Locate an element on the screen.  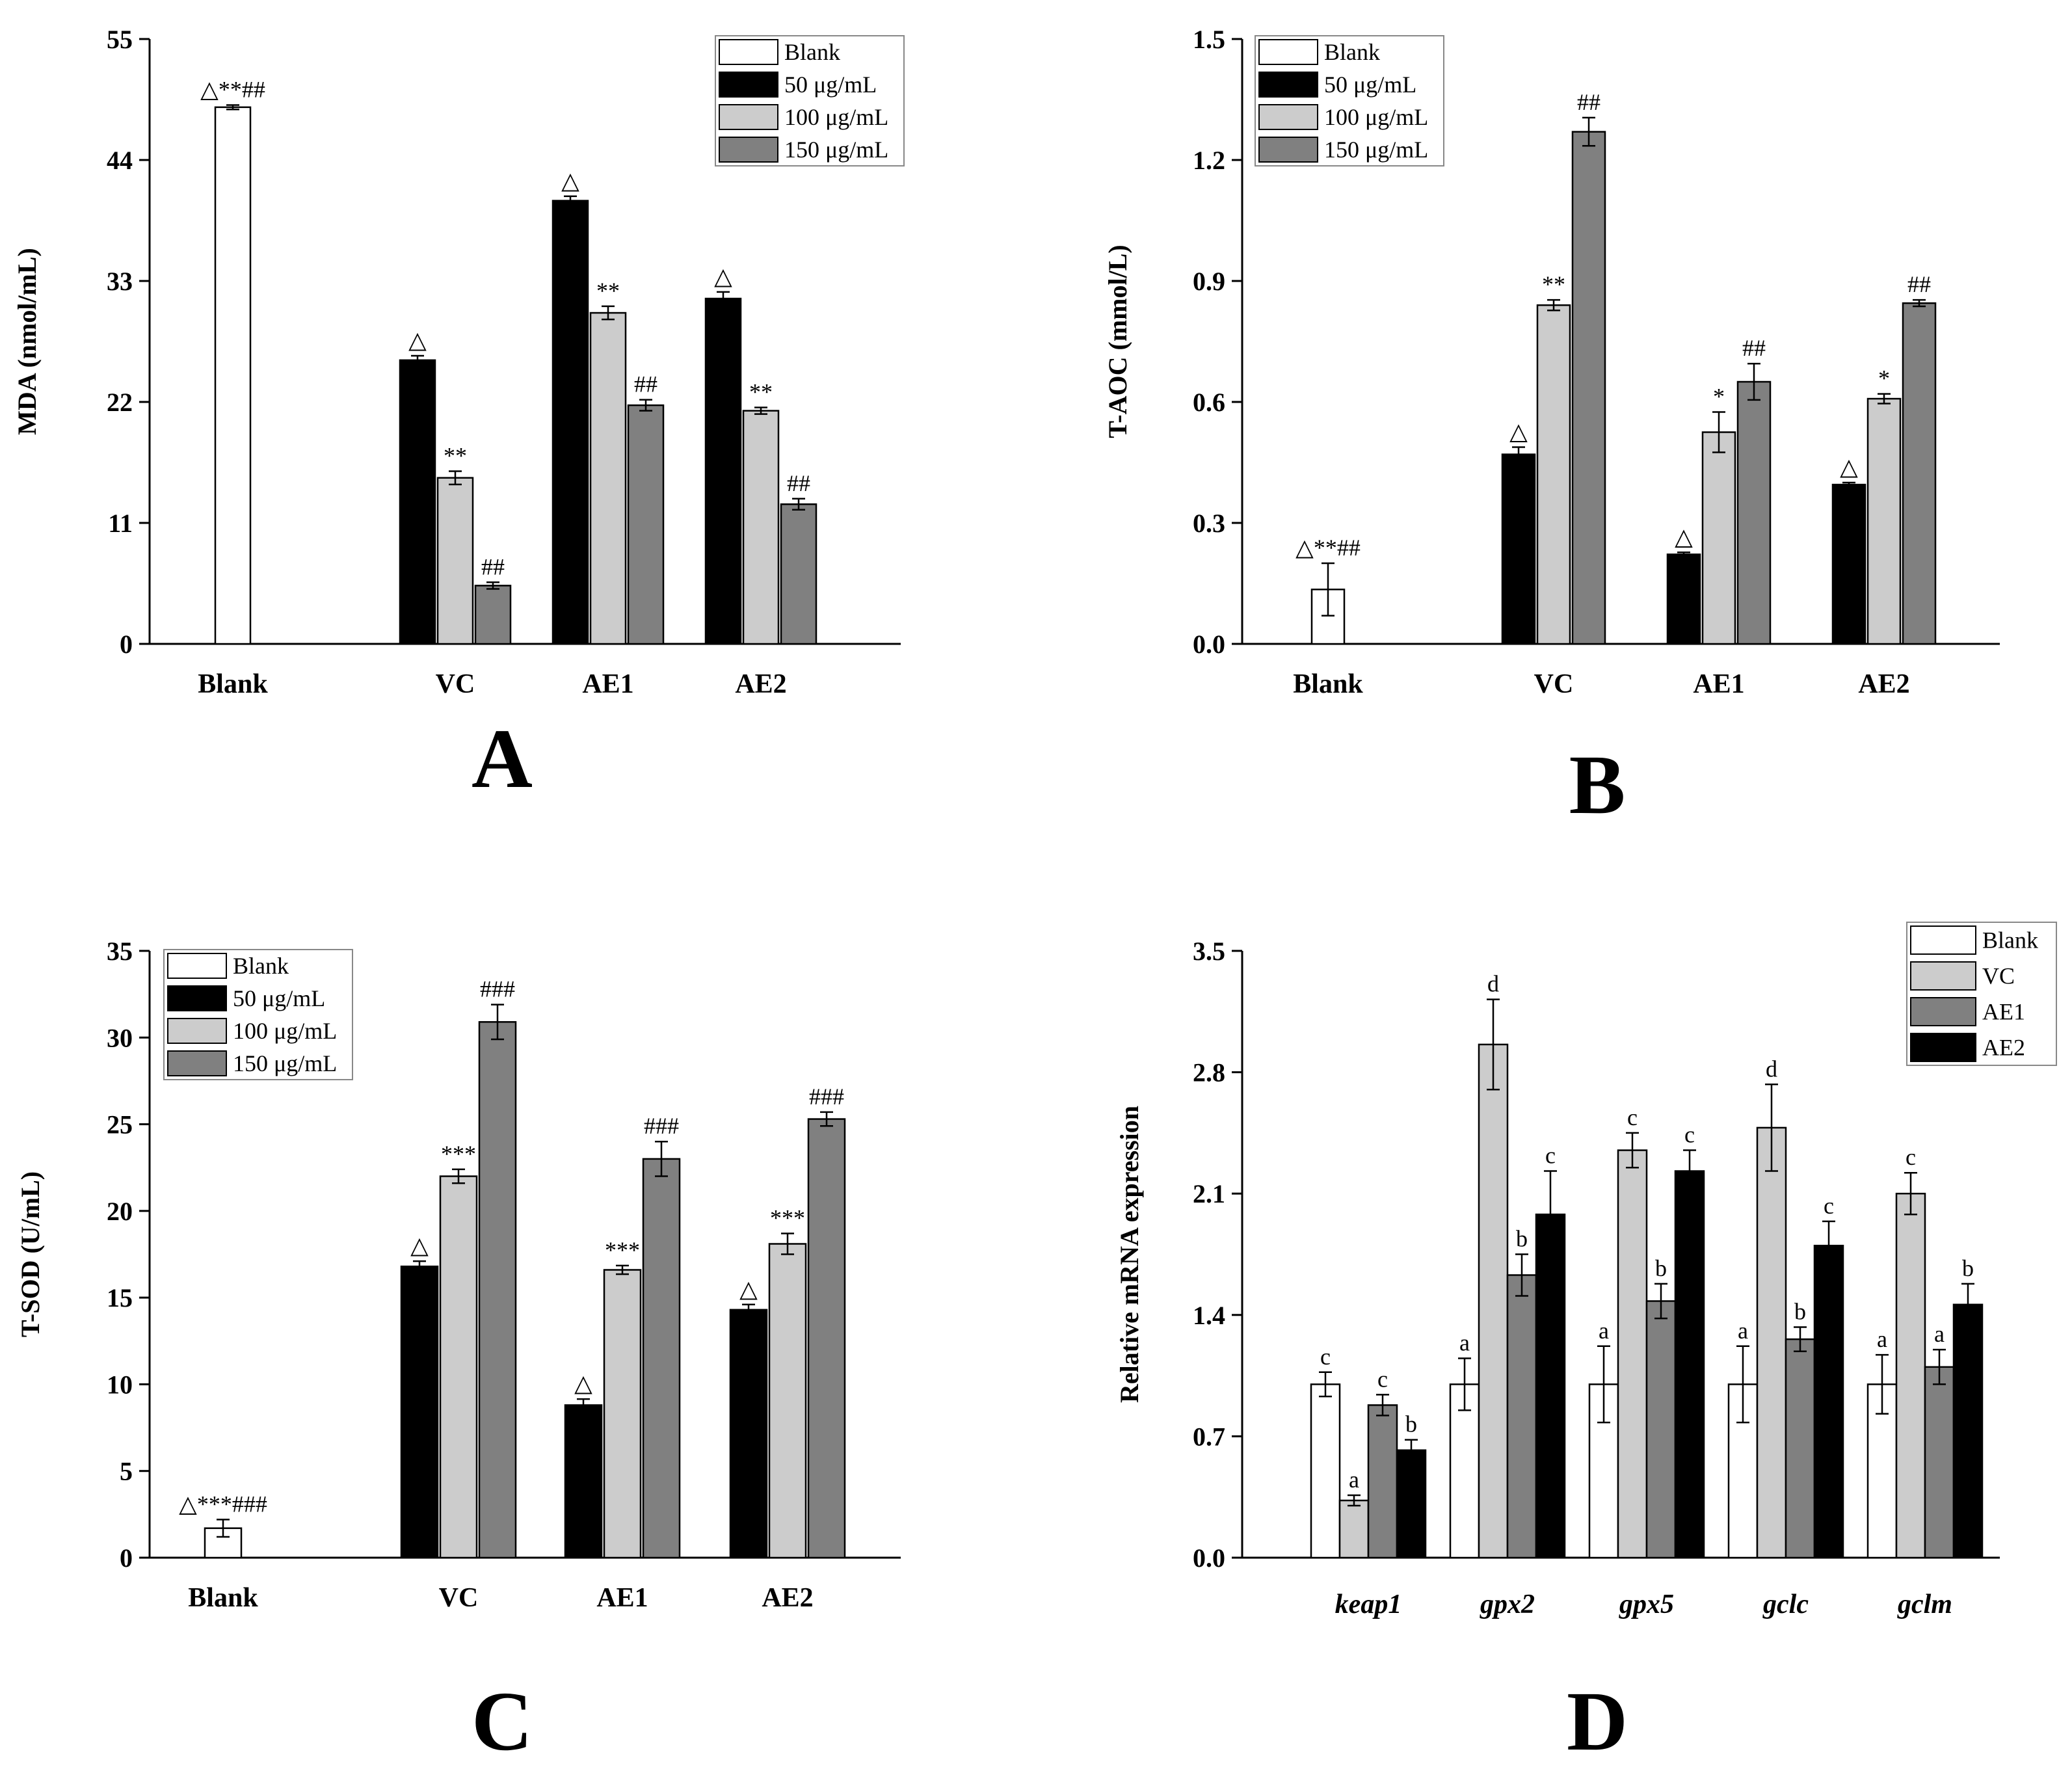
panel-a-legend-label: 50 μg/mL is located at coordinates (830, 85).